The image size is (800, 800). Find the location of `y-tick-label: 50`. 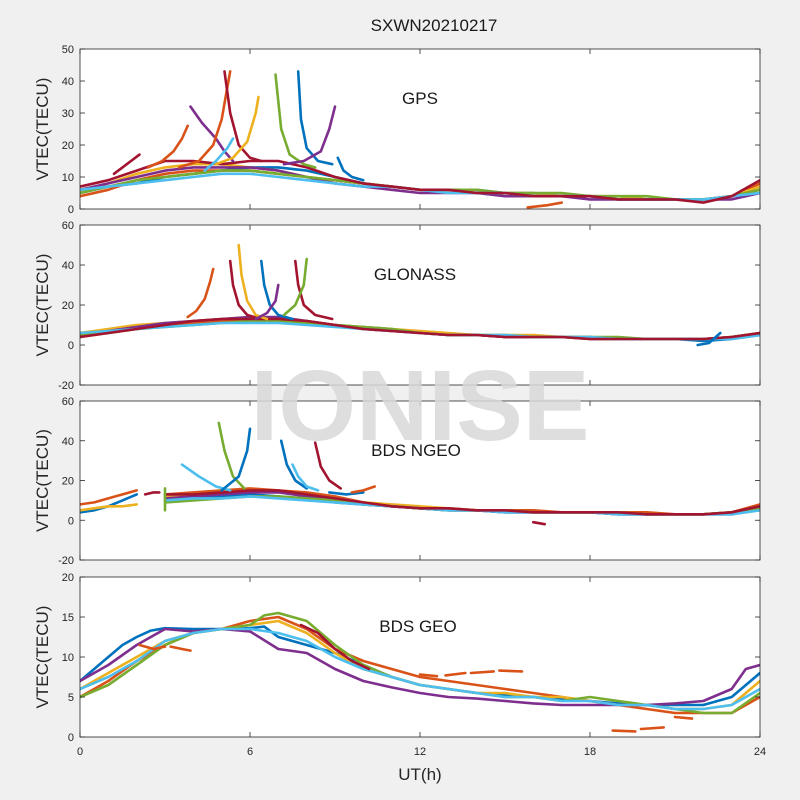

y-tick-label: 50 is located at coordinates (68, 50).